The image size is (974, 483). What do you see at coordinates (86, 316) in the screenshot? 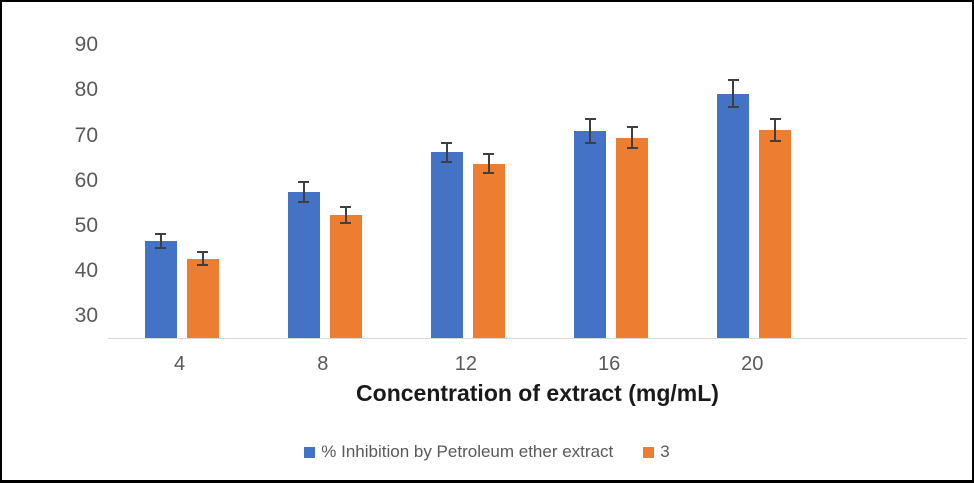
I see `y-tick-label: 30` at bounding box center [86, 316].